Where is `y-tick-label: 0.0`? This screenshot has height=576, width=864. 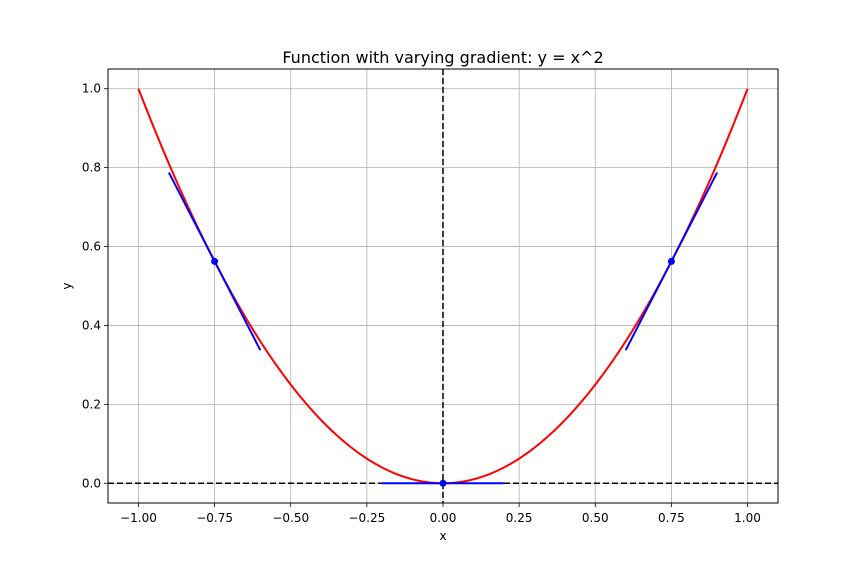 y-tick-label: 0.0 is located at coordinates (91, 483).